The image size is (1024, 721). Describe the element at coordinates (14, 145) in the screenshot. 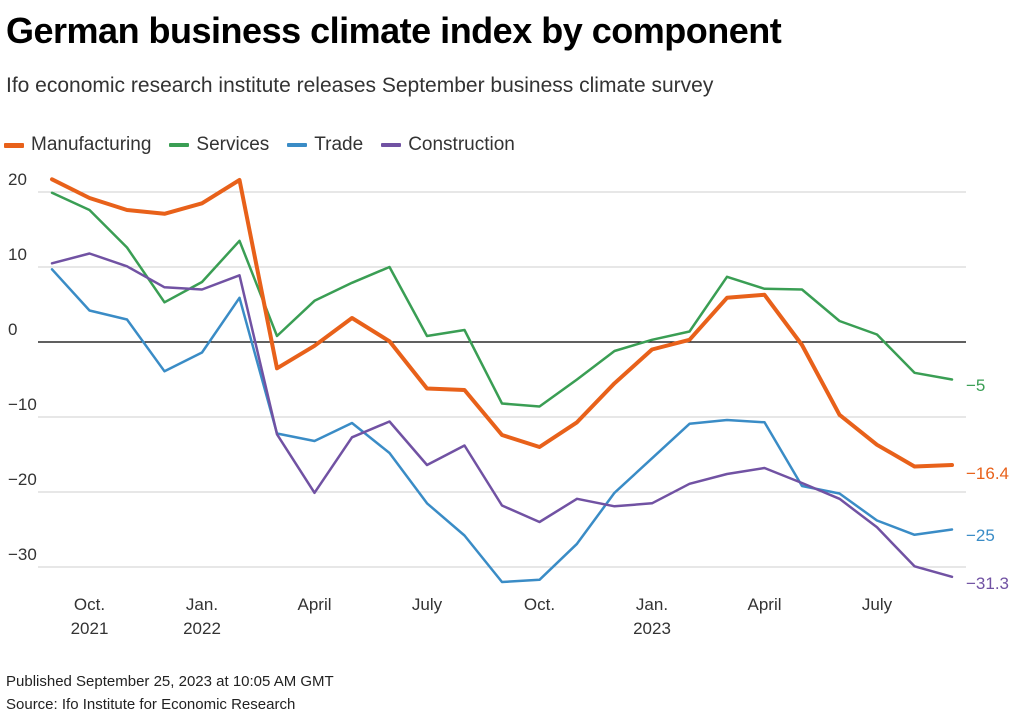

I see `legend-swatch-manufacturing` at that location.